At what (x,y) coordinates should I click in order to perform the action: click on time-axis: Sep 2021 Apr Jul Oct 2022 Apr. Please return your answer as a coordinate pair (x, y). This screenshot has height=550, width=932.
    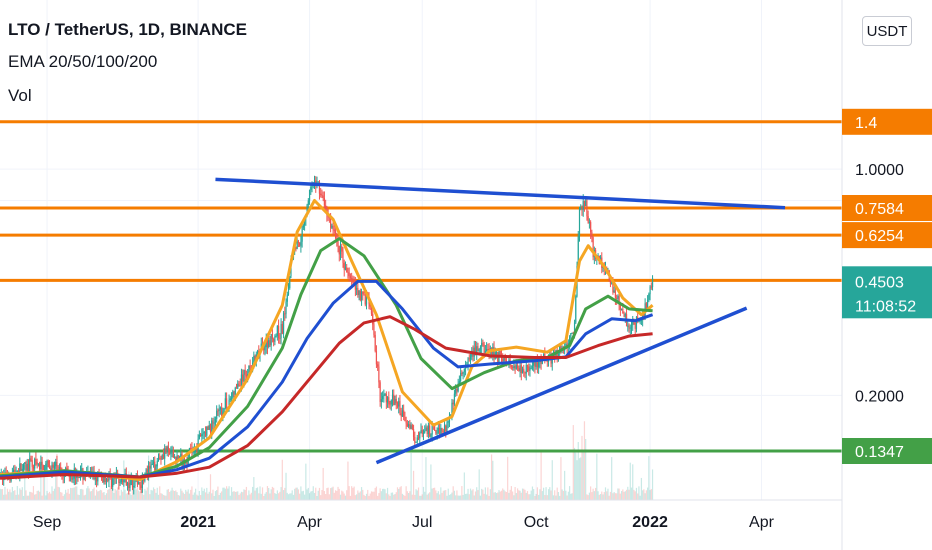
    Looking at the image, I should click on (421, 515).